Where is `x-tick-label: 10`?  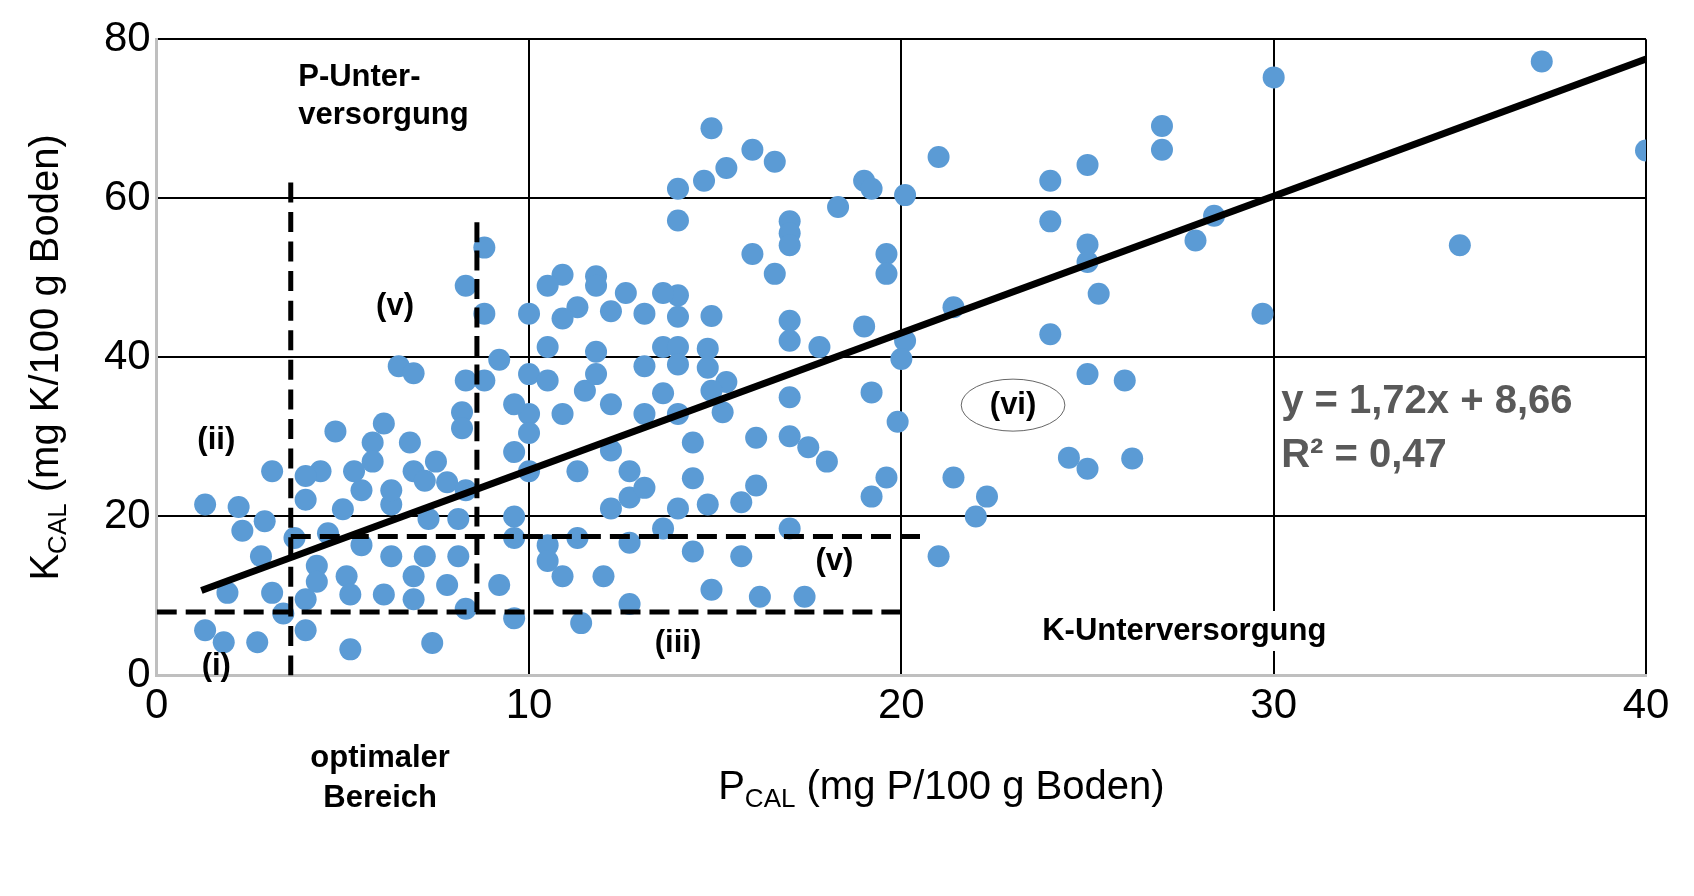 x-tick-label: 10 is located at coordinates (529, 704).